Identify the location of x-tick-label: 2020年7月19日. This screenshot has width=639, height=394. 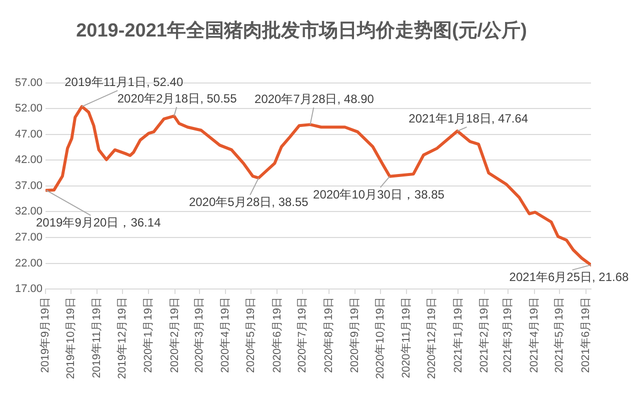
(302, 335).